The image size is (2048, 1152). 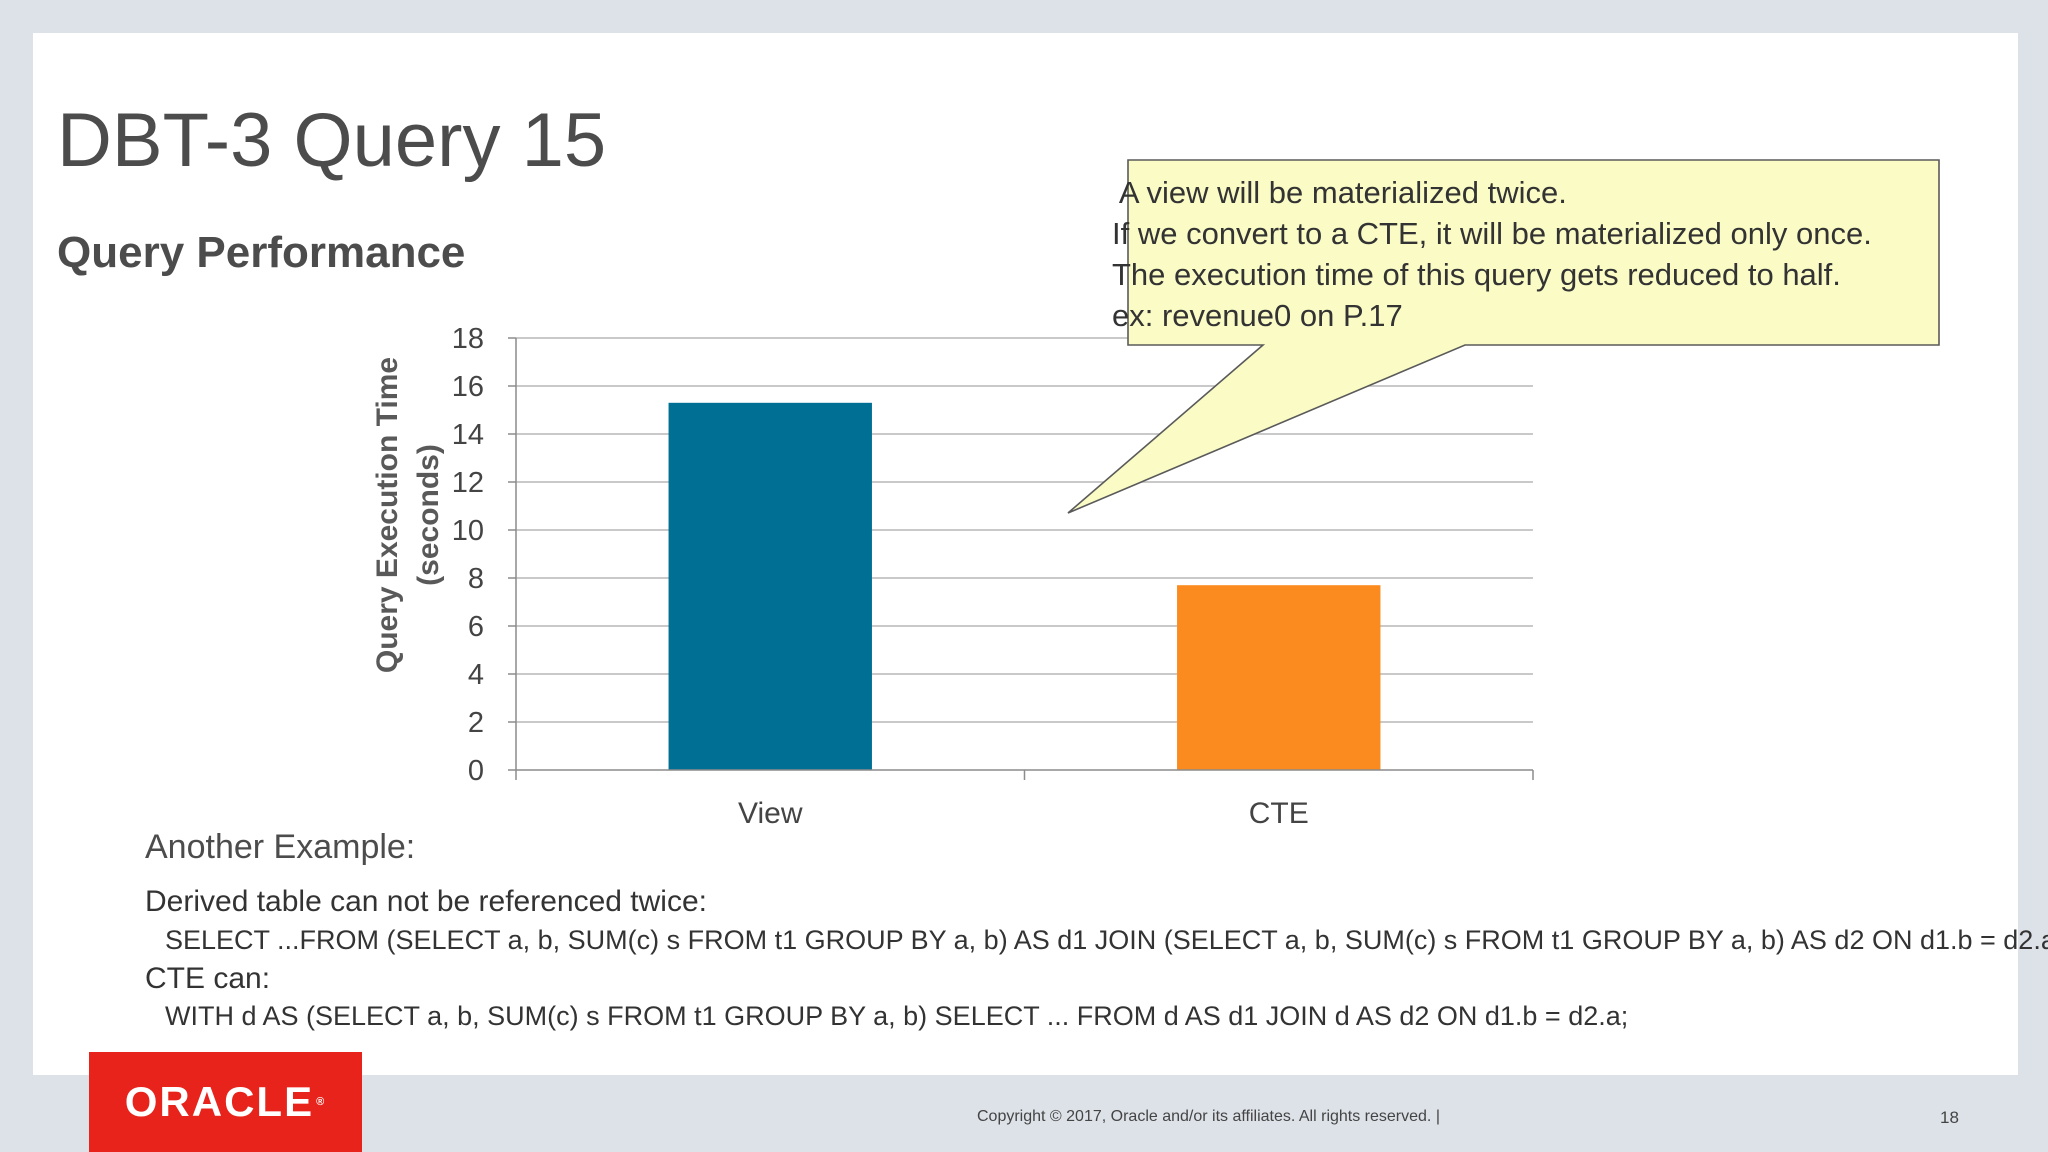 I want to click on registered-mark: ®, so click(x=321, y=1102).